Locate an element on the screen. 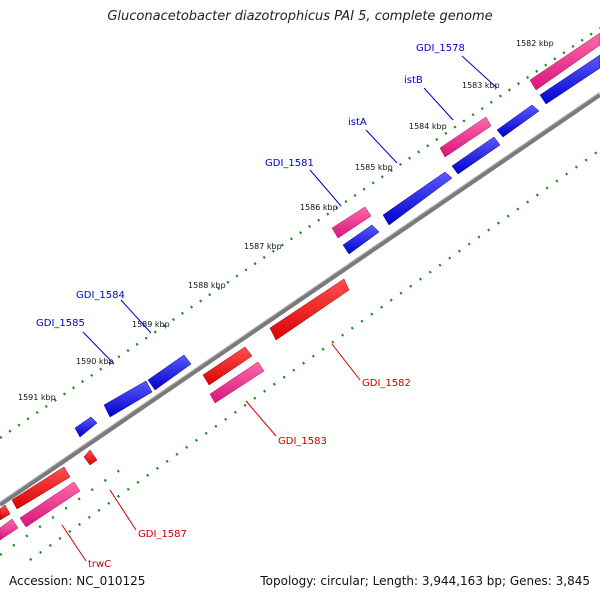 This screenshot has height=600, width=600. gene-label: trwC is located at coordinates (99, 564).